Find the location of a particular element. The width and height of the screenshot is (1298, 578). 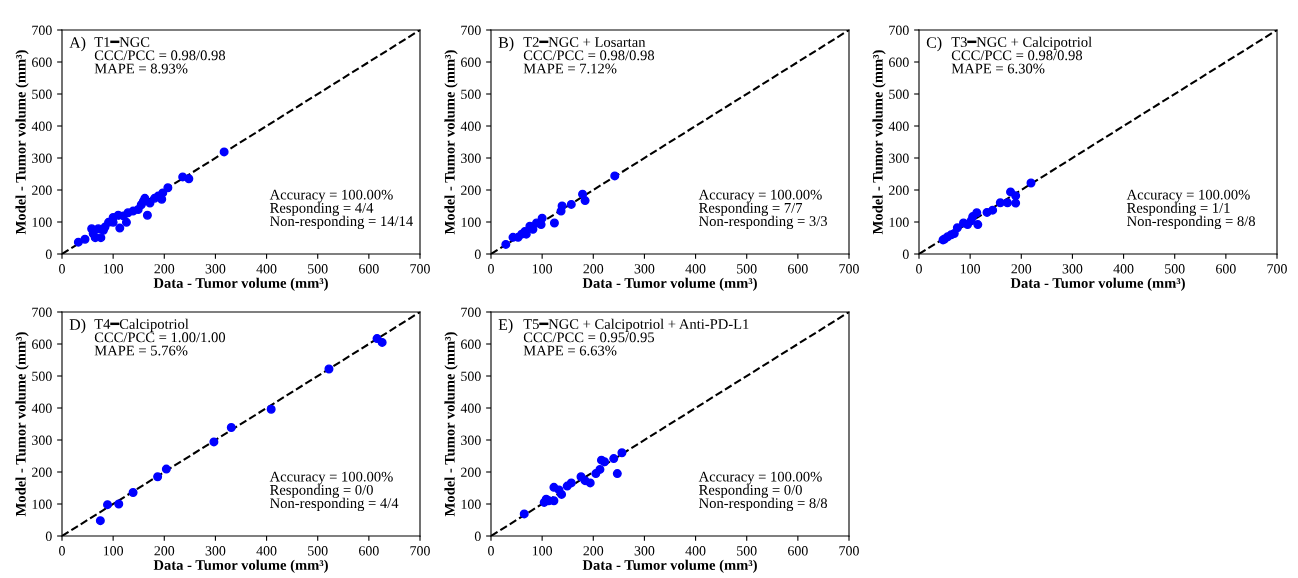

annotation: Accuracy = 100.00% Responding = 4/4 Non-responding = 14/14 is located at coordinates (341, 209).